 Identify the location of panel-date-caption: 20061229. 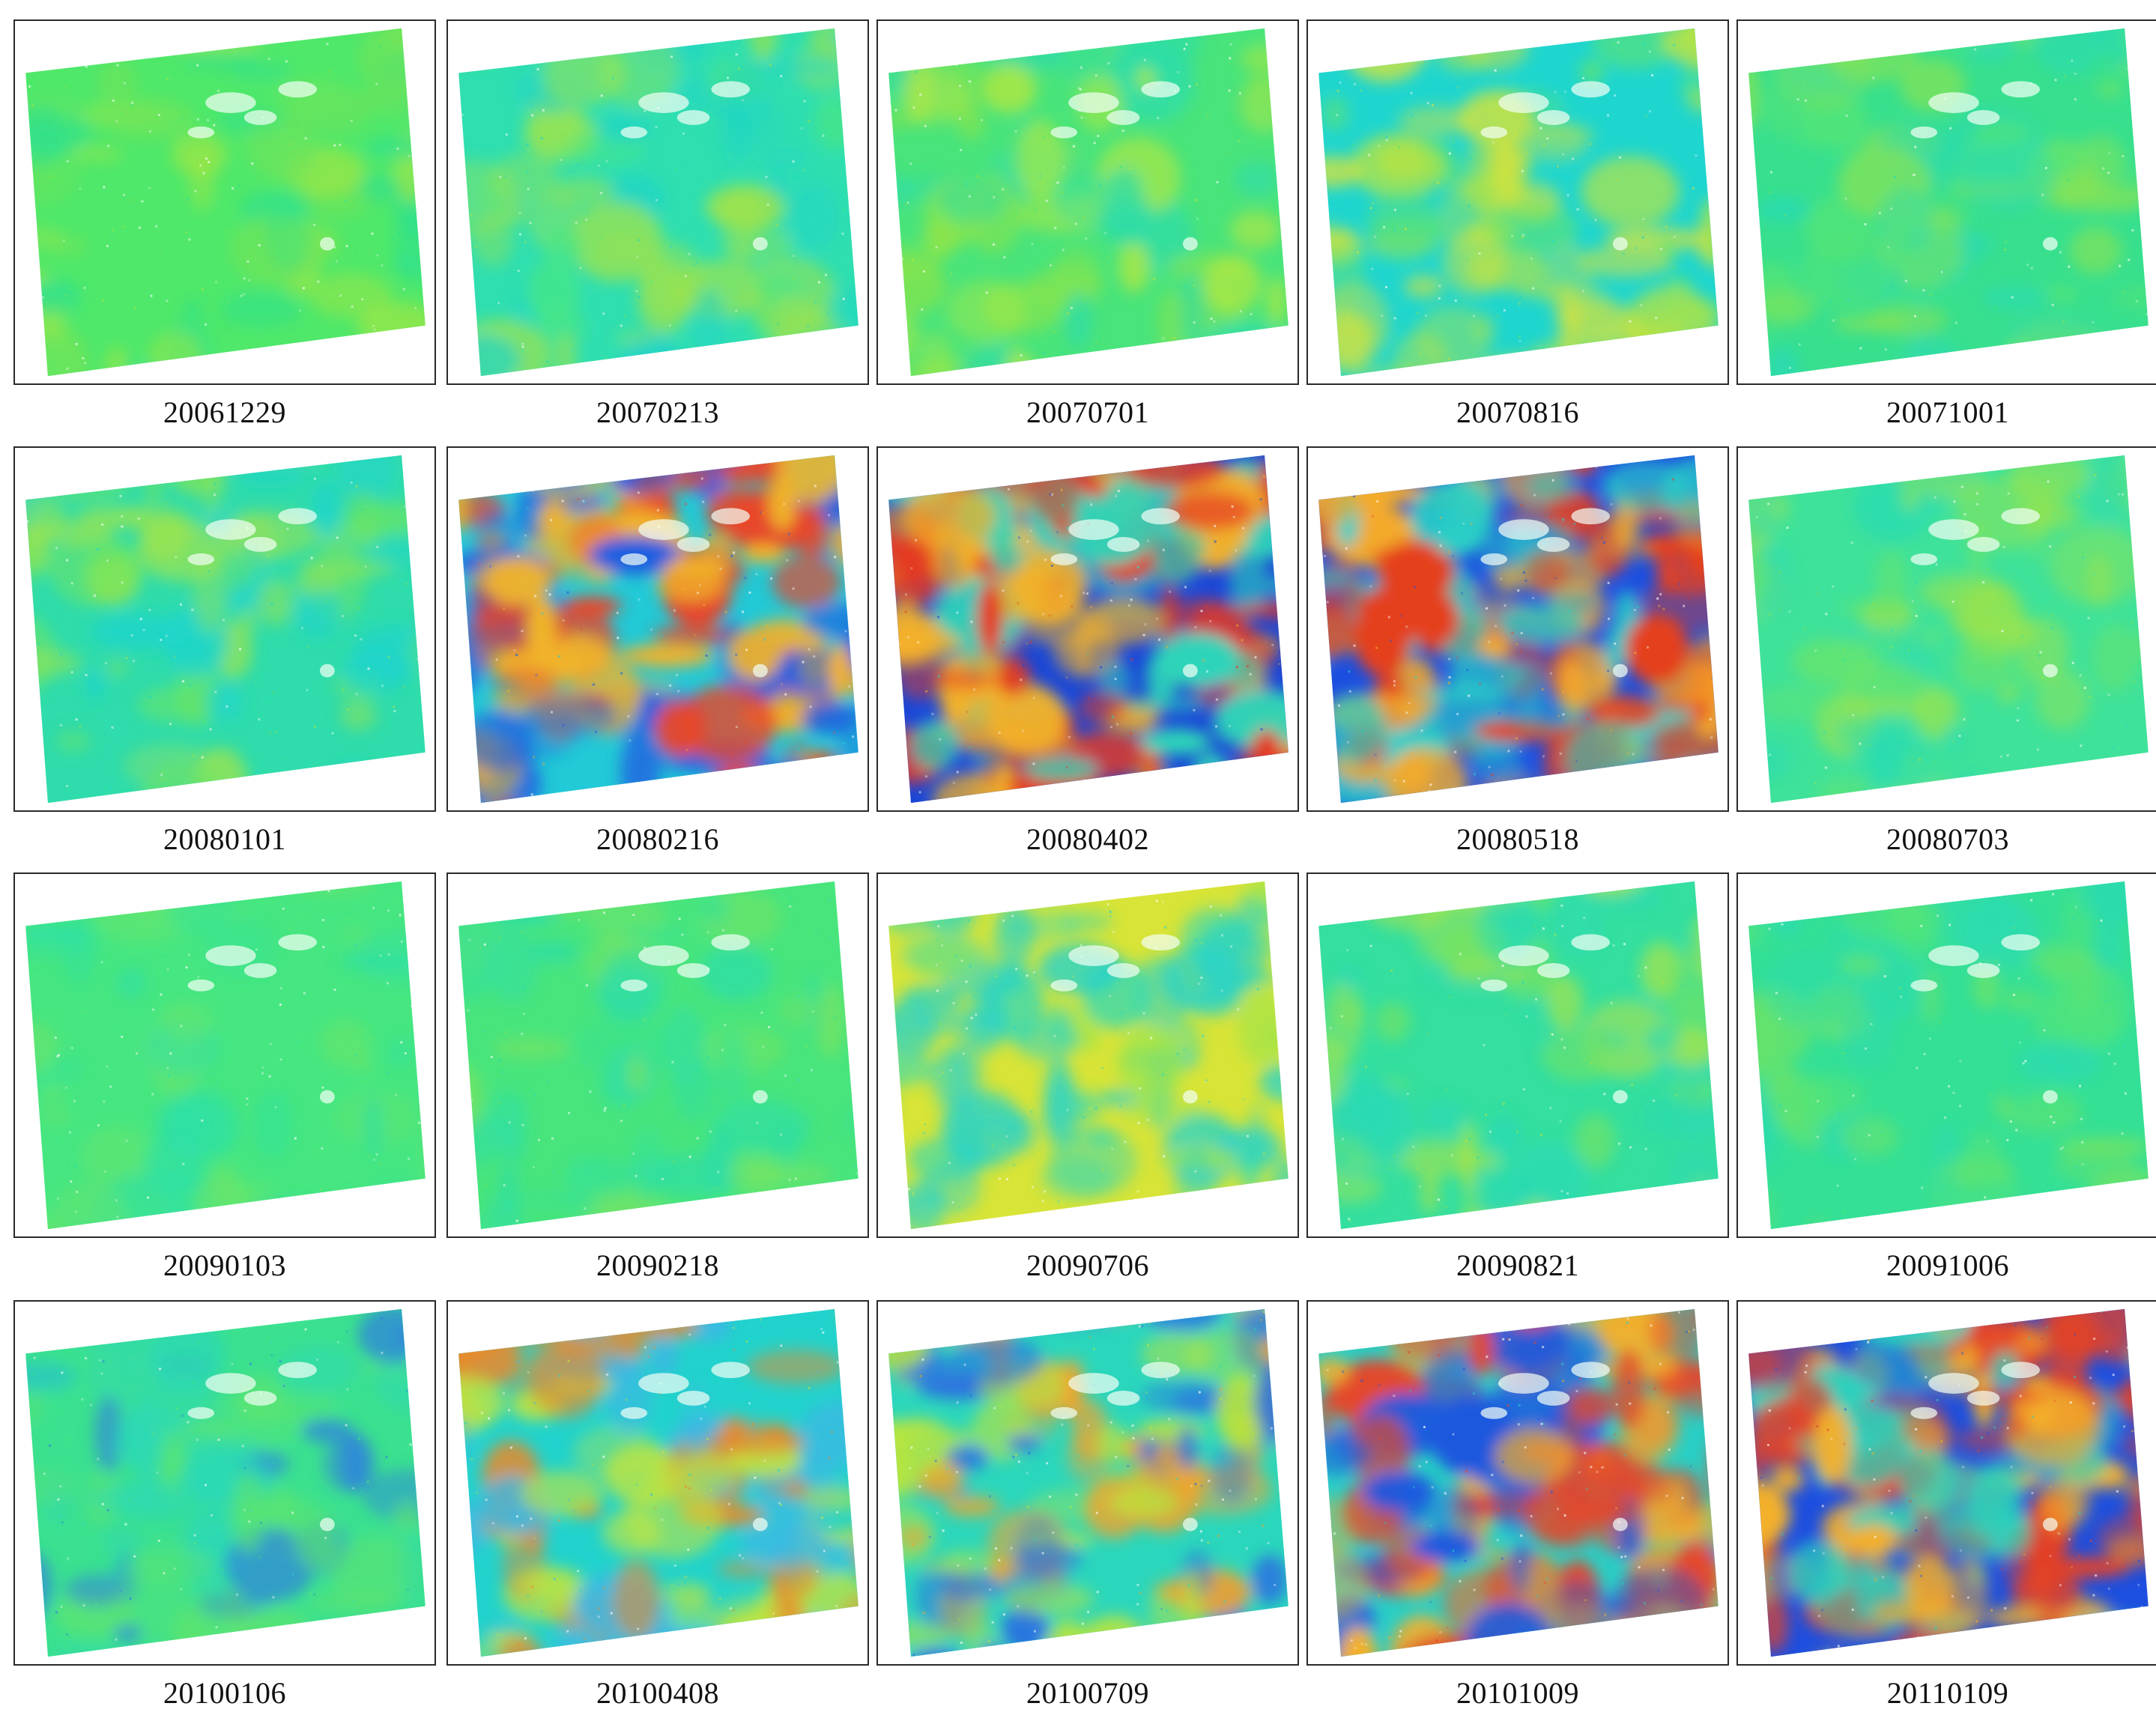
(224, 412).